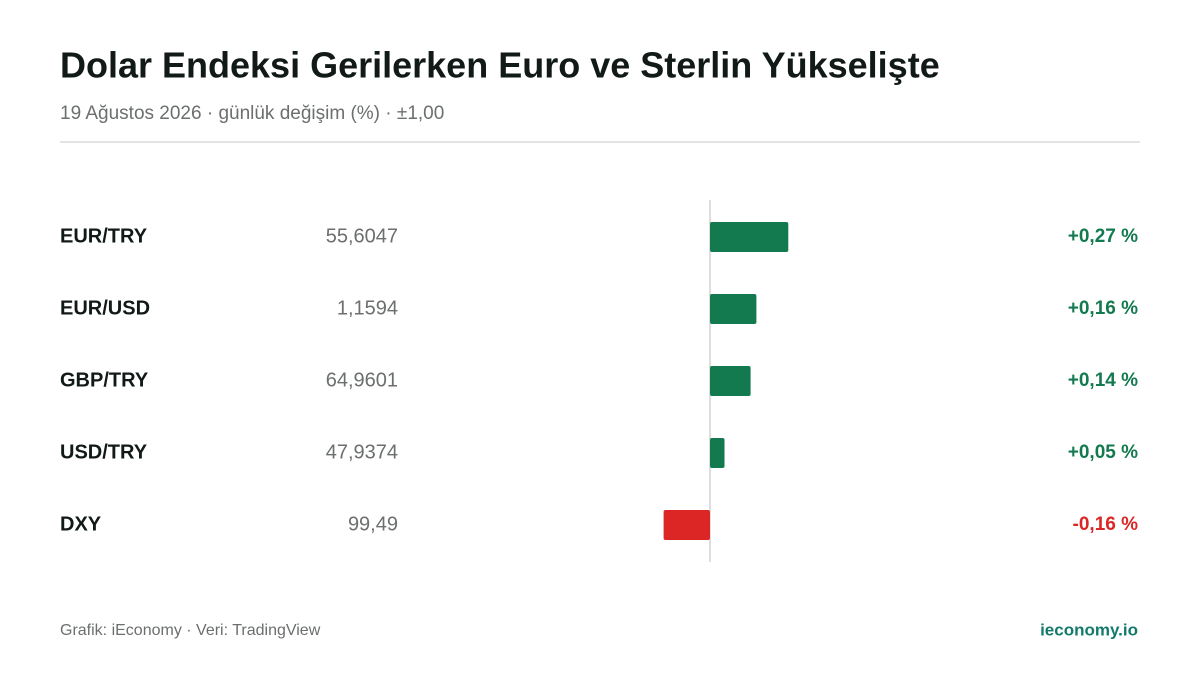  What do you see at coordinates (362, 236) in the screenshot?
I see `price: 55,6047` at bounding box center [362, 236].